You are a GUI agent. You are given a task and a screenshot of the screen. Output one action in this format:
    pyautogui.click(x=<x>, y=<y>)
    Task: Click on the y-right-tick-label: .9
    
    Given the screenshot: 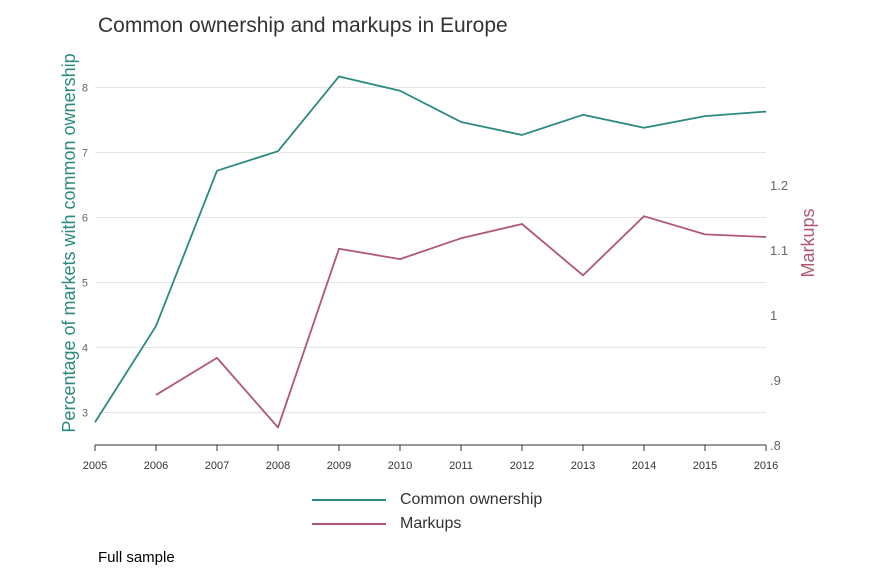 What is the action you would take?
    pyautogui.click(x=775, y=380)
    